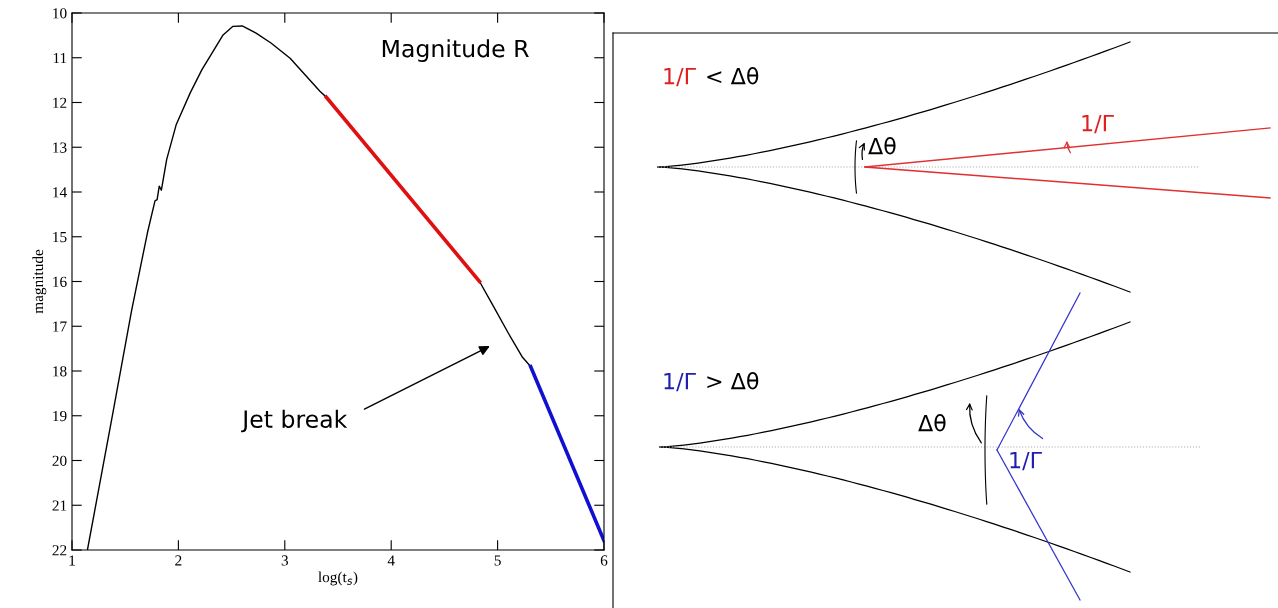  What do you see at coordinates (285, 560) in the screenshot?
I see `x-tick-label: 3` at bounding box center [285, 560].